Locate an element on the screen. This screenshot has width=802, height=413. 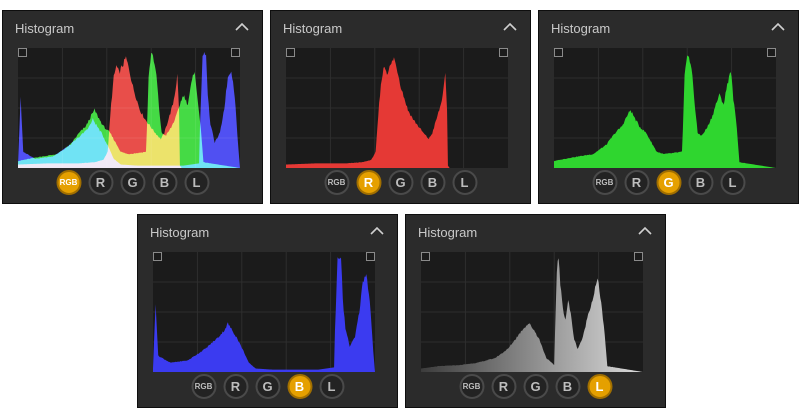
histogram-grid is located at coordinates (665, 108).